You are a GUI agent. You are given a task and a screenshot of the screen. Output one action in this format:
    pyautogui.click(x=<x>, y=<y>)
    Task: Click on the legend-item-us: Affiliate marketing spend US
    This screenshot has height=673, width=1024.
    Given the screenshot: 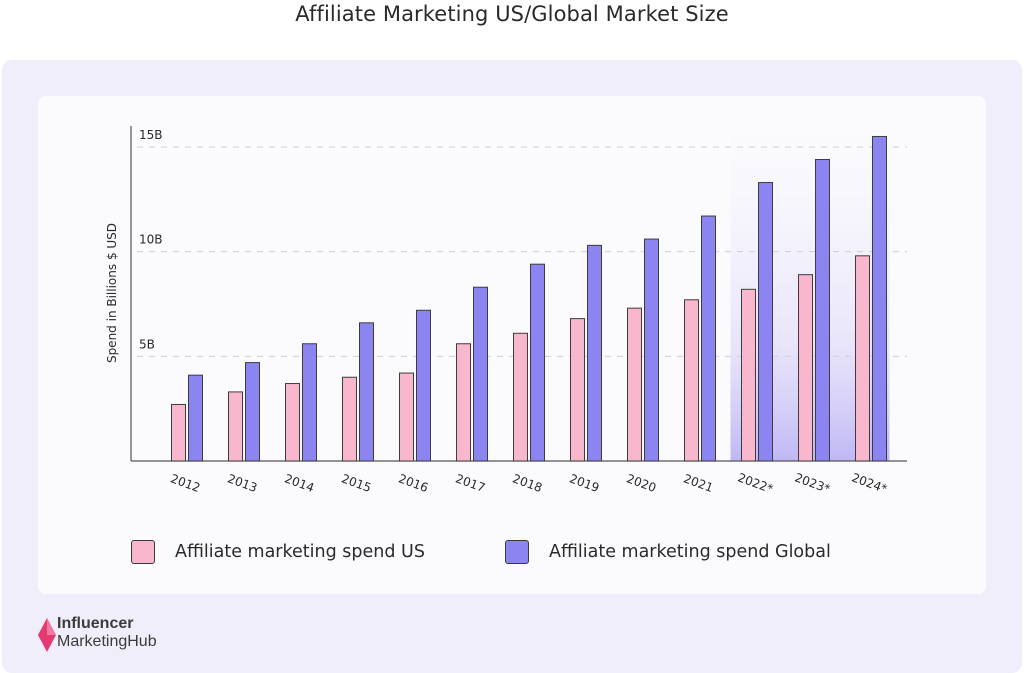 What is the action you would take?
    pyautogui.click(x=278, y=552)
    